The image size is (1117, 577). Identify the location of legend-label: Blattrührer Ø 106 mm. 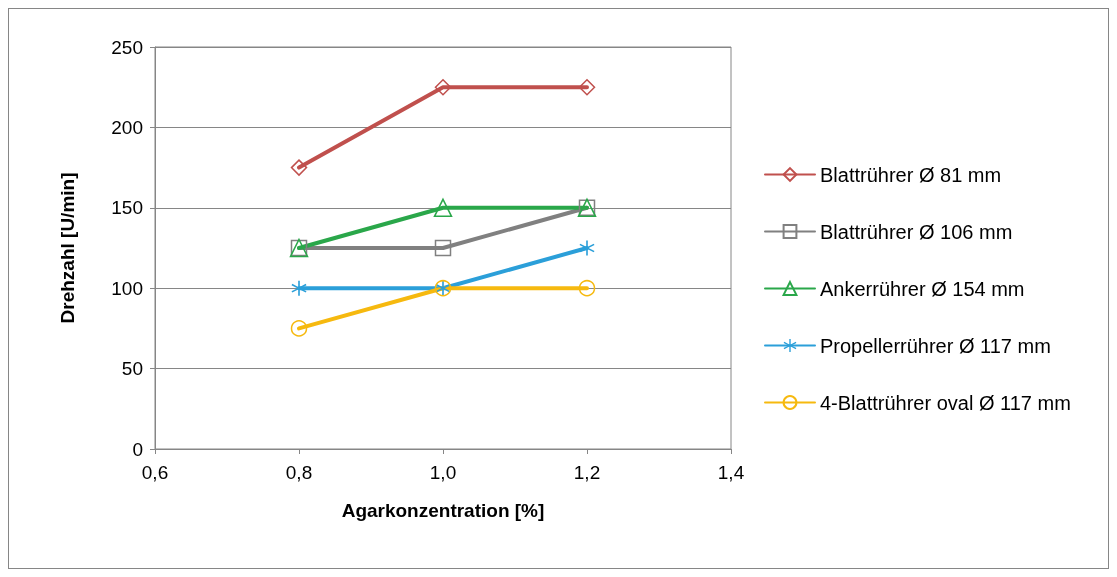
(916, 231).